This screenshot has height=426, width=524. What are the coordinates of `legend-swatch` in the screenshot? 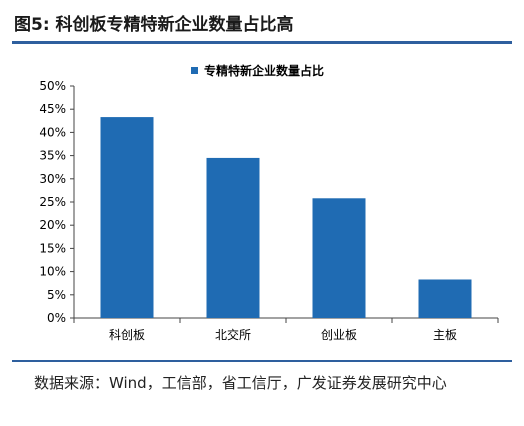 It's located at (194, 70).